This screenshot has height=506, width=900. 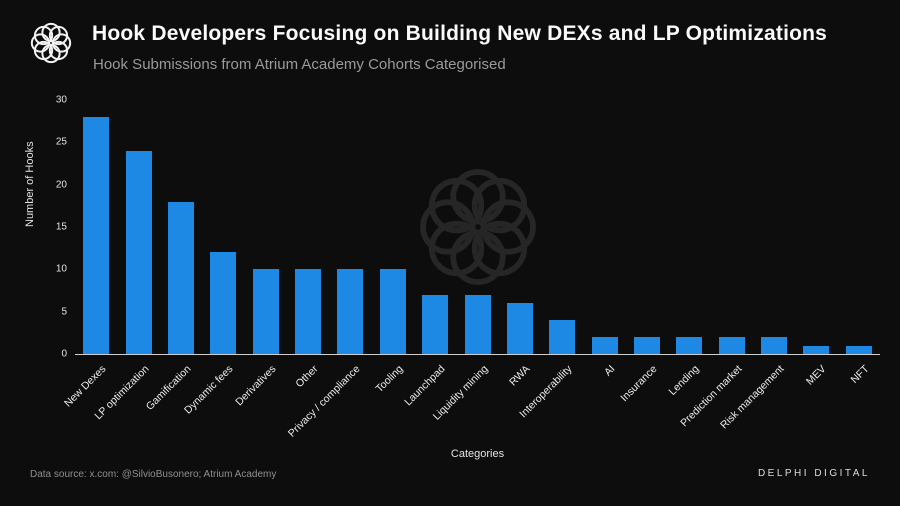 I want to click on x-tick-label: Other, so click(x=307, y=377).